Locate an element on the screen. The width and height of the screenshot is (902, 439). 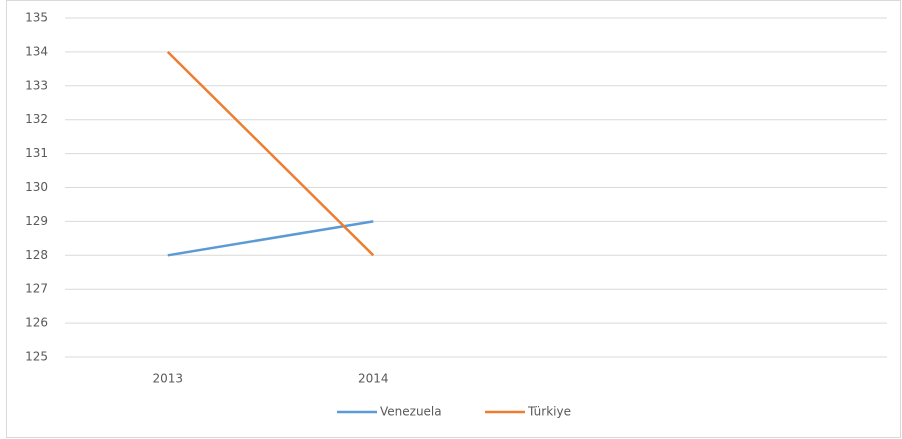
y-tick-label: 131 is located at coordinates (36, 153).